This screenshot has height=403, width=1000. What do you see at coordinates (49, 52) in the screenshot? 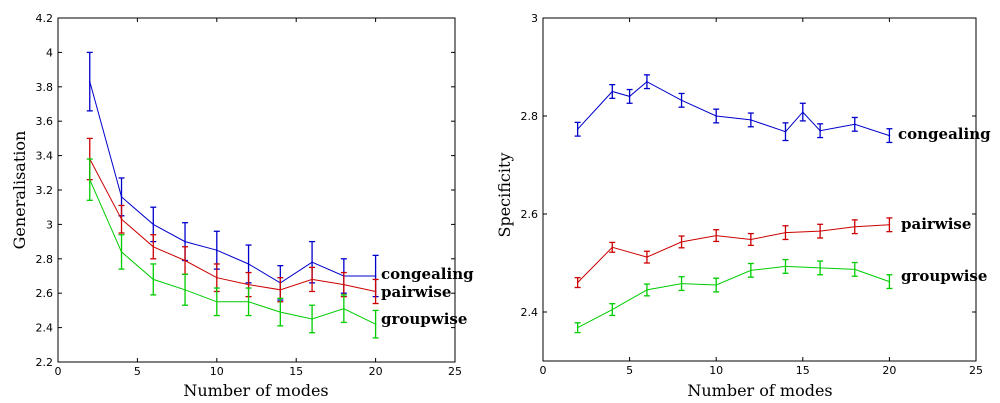
I see `y-tick-label: 4` at bounding box center [49, 52].